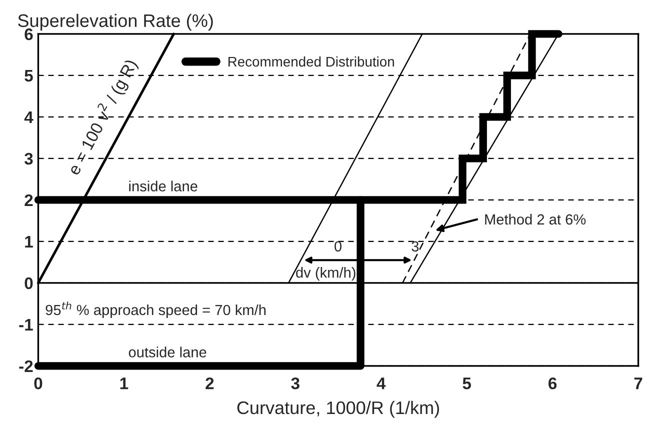 This screenshot has height=430, width=648. I want to click on x-tick-label: 4, so click(381, 384).